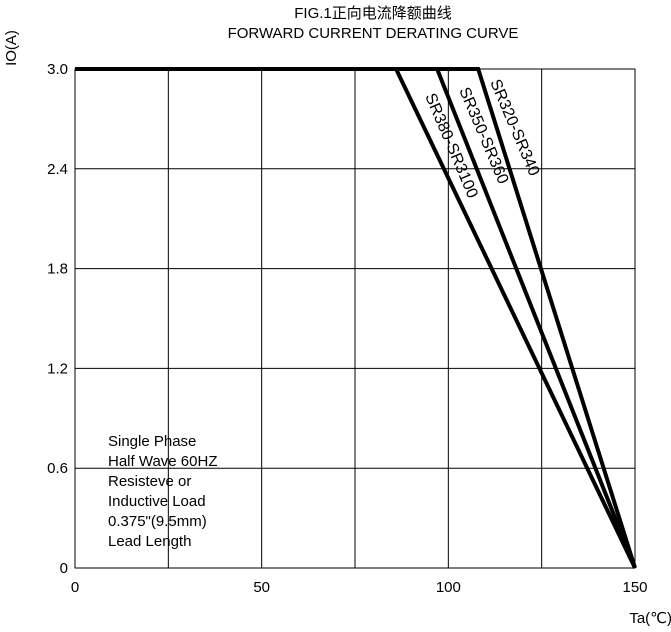 The width and height of the screenshot is (671, 632). I want to click on y-tick-label: 1.8, so click(57, 269).